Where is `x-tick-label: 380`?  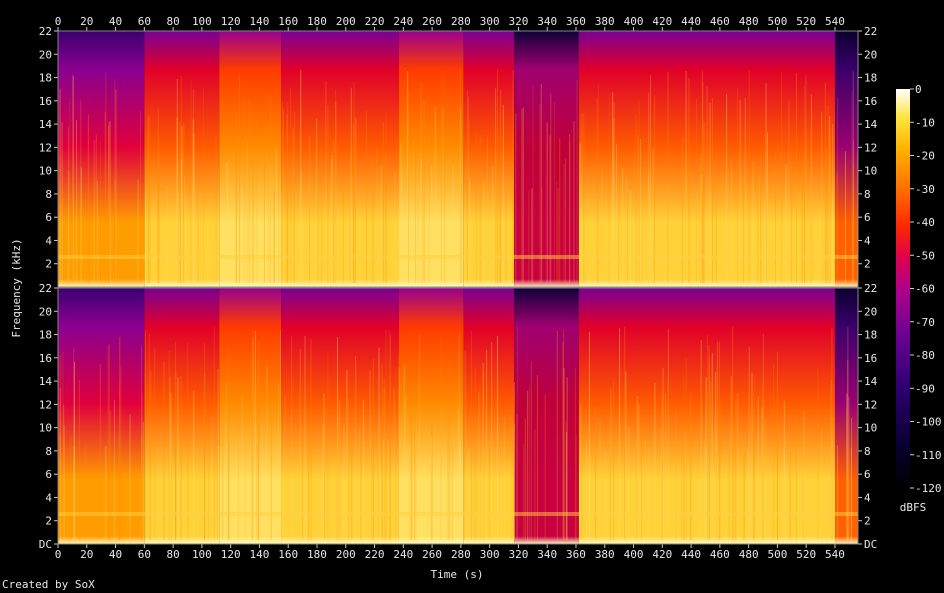
x-tick-label: 380 is located at coordinates (605, 21).